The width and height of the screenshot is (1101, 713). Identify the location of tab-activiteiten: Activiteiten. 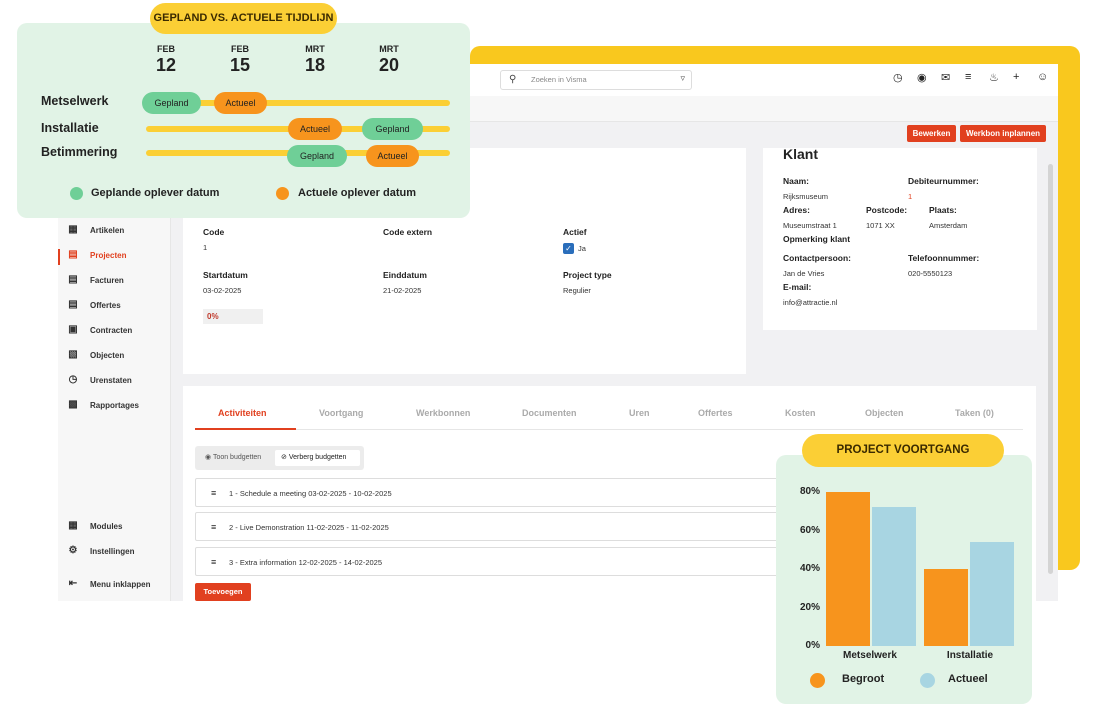
(242, 413).